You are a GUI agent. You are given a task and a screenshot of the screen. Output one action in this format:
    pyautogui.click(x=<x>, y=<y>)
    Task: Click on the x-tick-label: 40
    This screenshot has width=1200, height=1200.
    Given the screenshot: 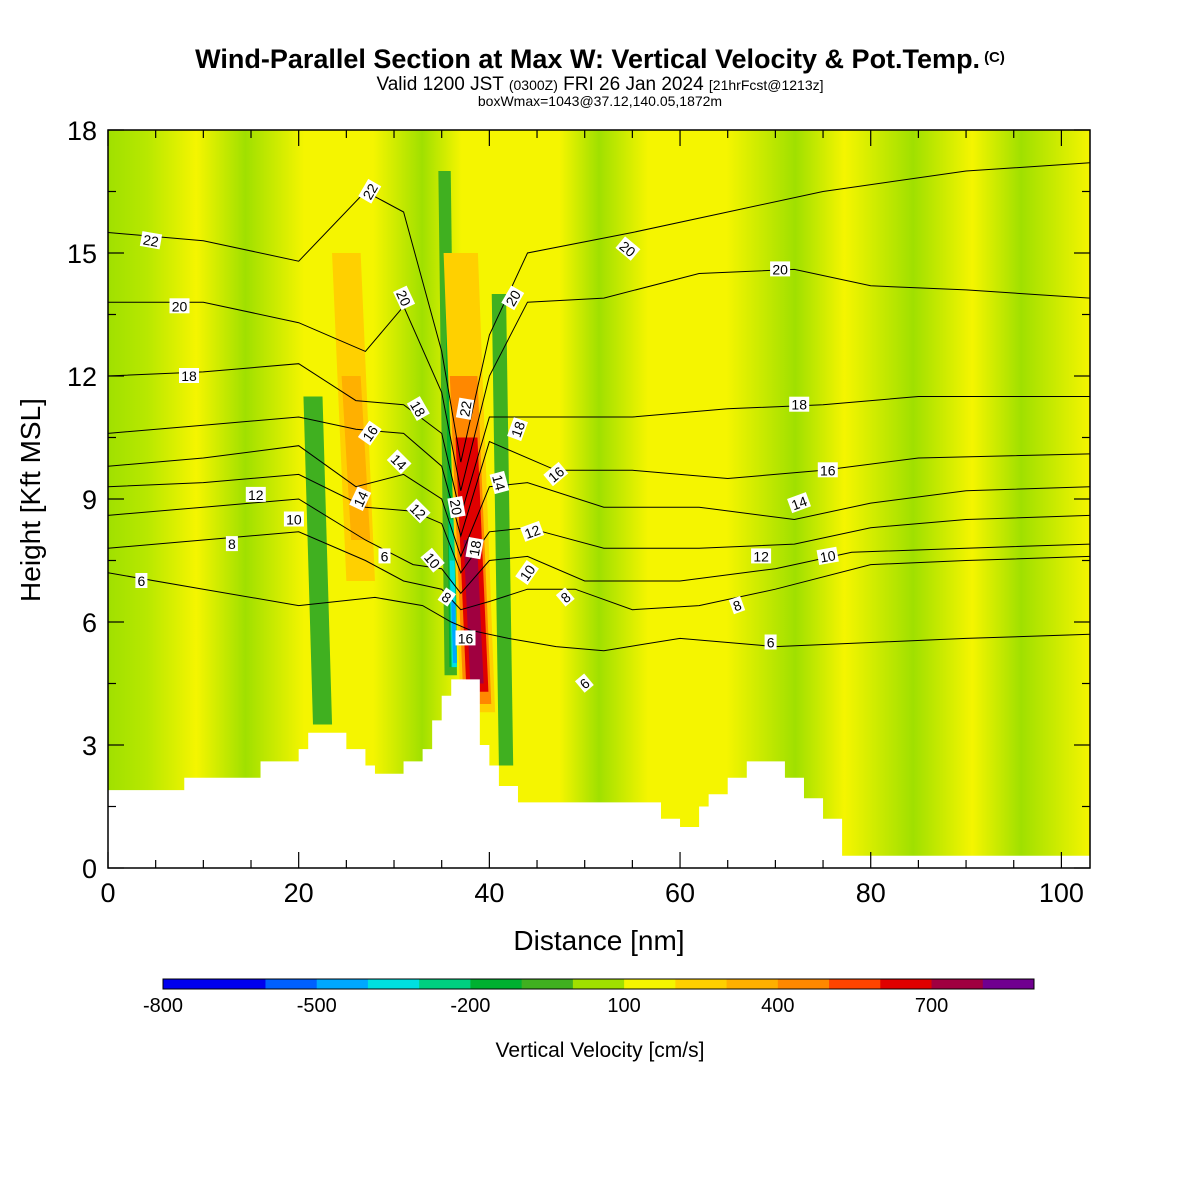 What is the action you would take?
    pyautogui.click(x=489, y=893)
    